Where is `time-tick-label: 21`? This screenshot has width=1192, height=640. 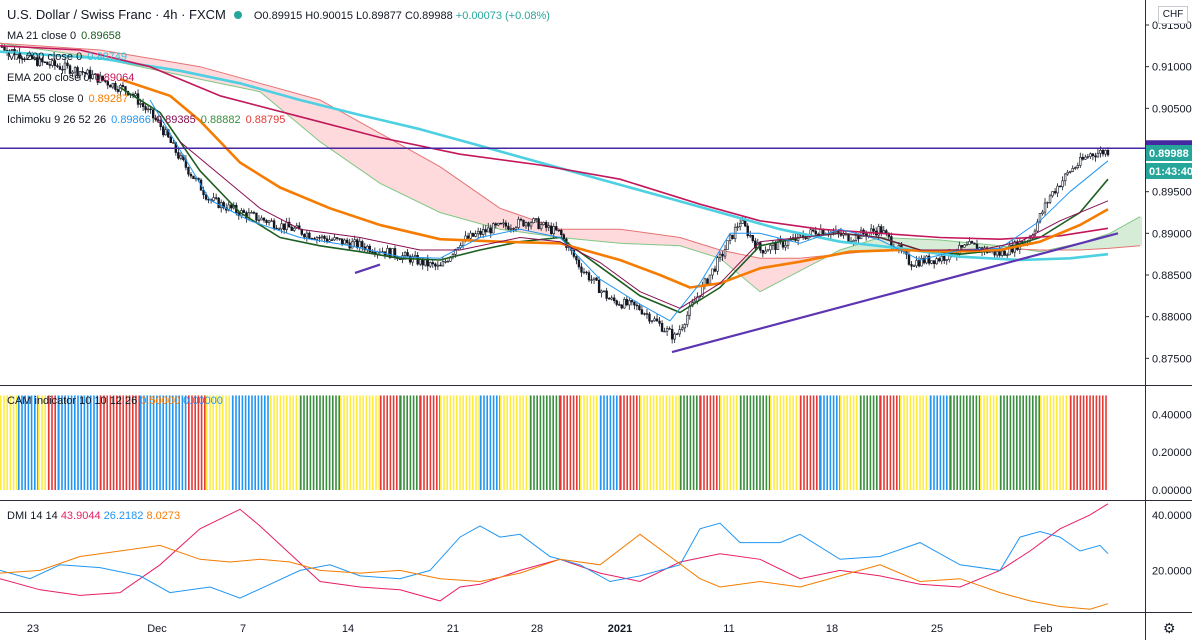 time-tick-label: 21 is located at coordinates (453, 629).